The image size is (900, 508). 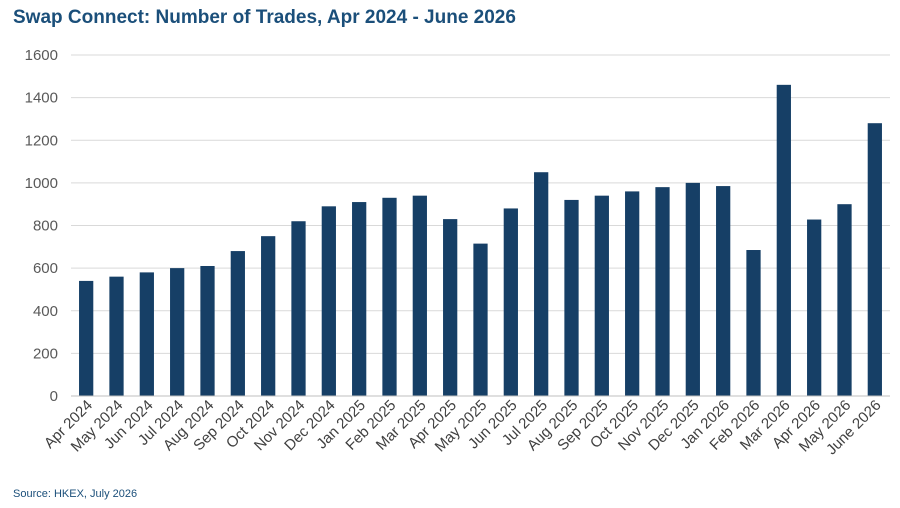 I want to click on y-tick-label: 600, so click(x=45, y=268).